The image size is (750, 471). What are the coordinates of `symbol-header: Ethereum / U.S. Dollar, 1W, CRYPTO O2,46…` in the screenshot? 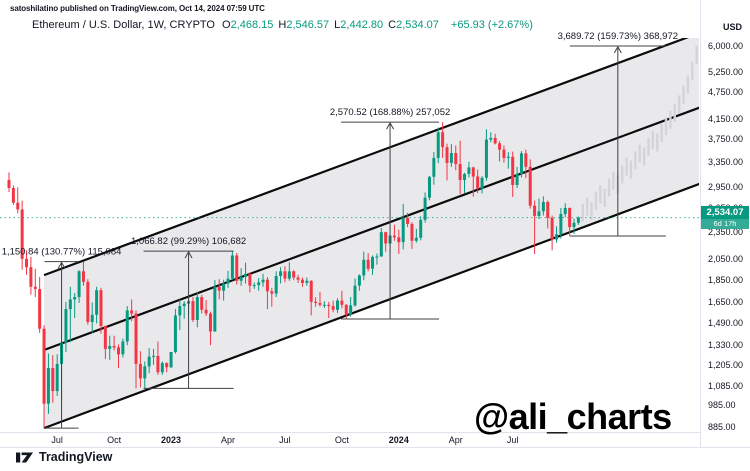 It's located at (282, 25).